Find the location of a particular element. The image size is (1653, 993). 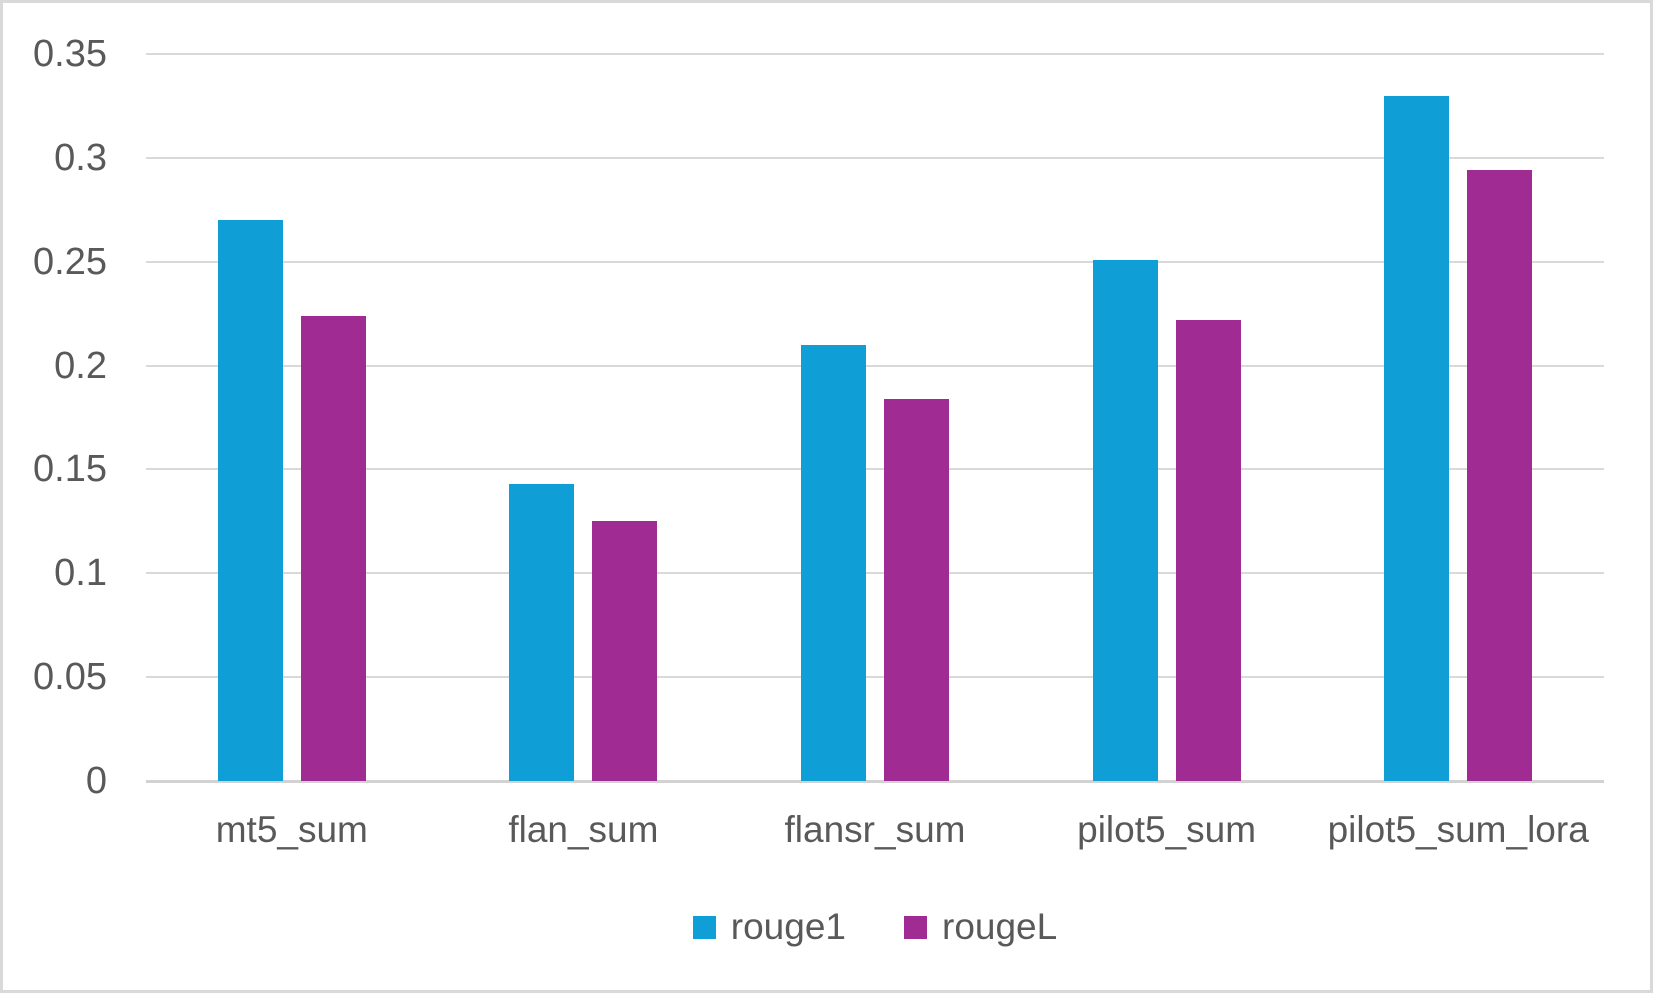

x-category-label-pilot5_sum_lora: pilot5_sum_lora is located at coordinates (1458, 829).